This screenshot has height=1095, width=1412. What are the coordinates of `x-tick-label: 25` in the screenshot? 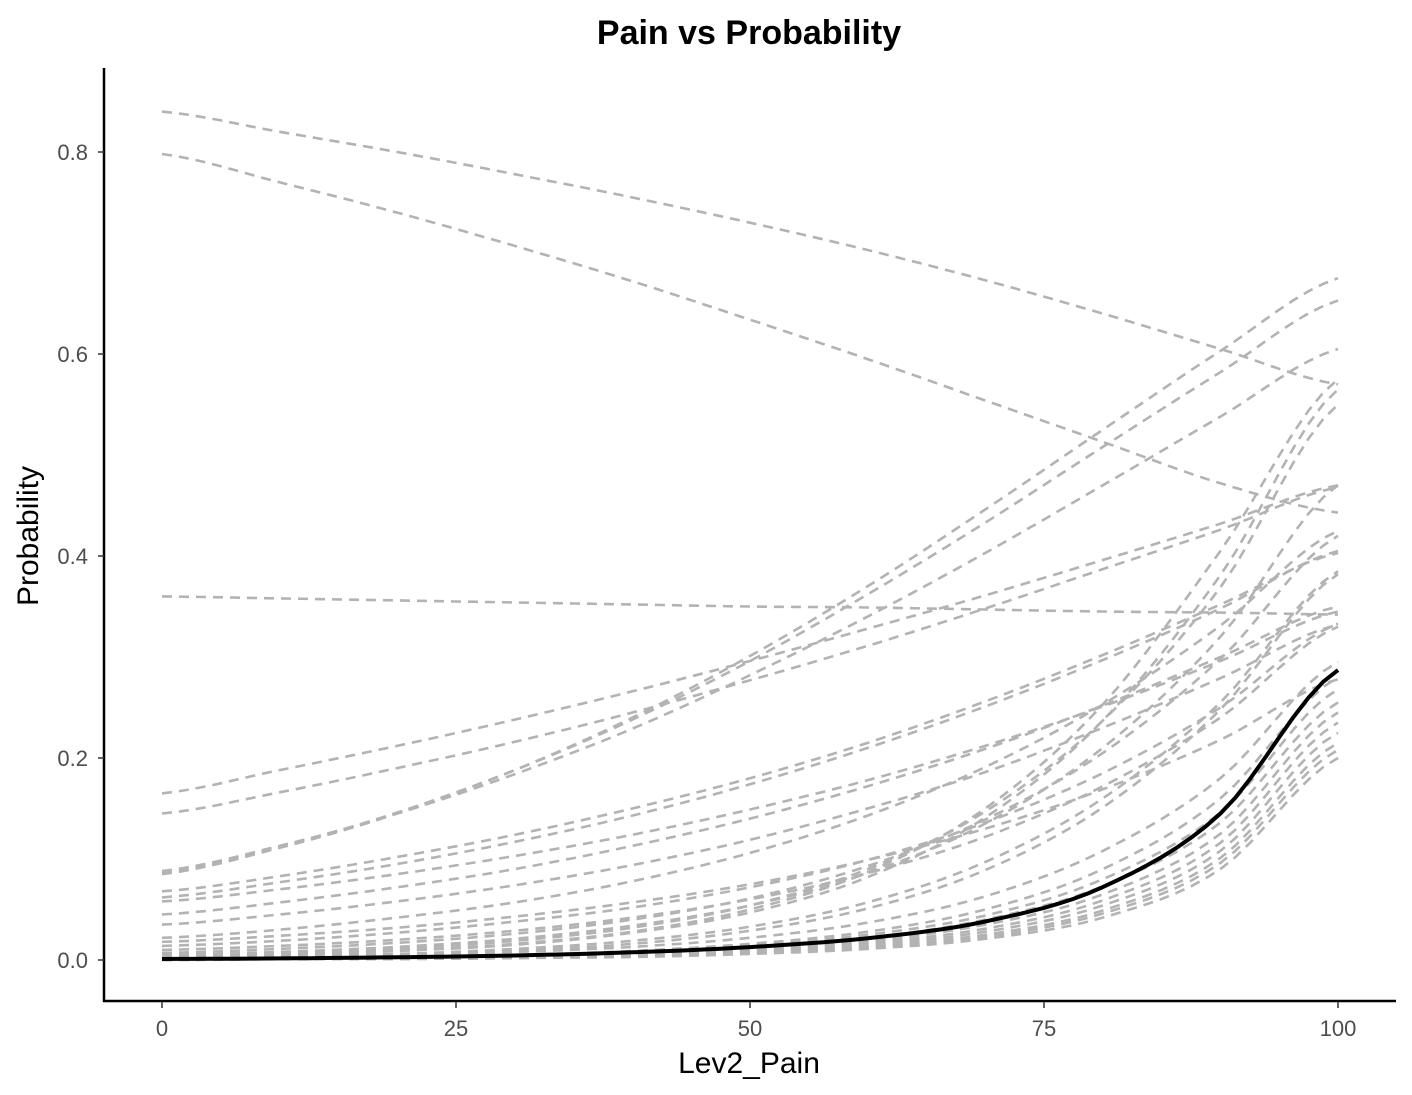 It's located at (456, 1028).